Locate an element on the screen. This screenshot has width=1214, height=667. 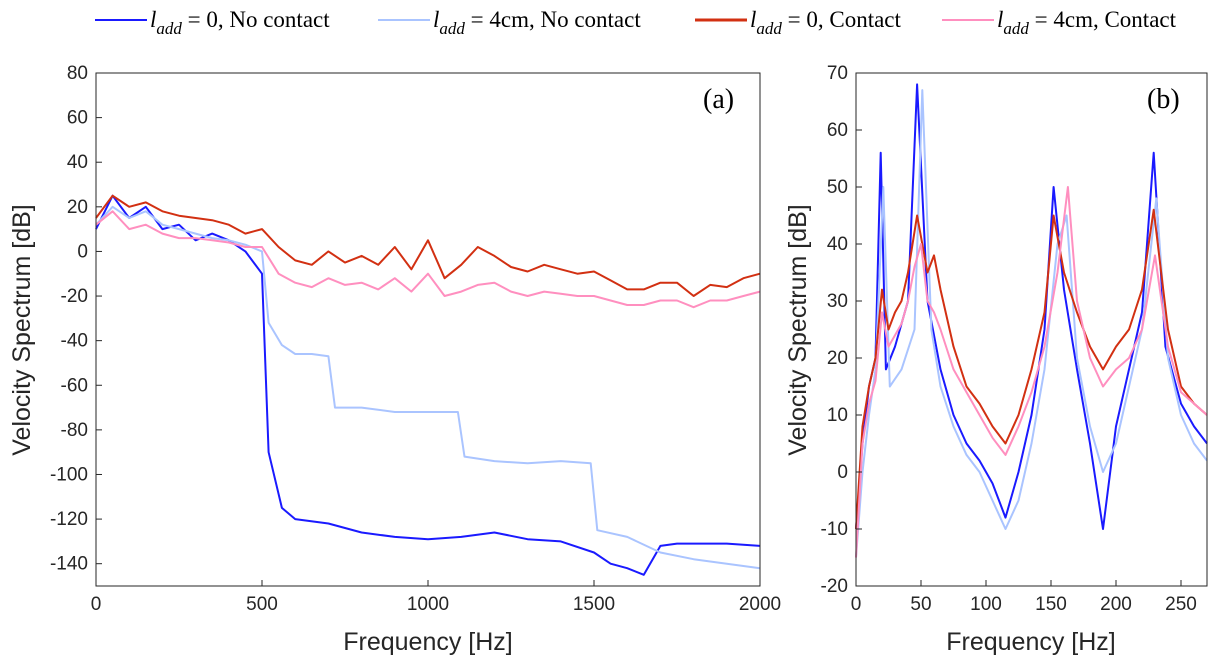
legend-var-3: l is located at coordinates (1000, 19).